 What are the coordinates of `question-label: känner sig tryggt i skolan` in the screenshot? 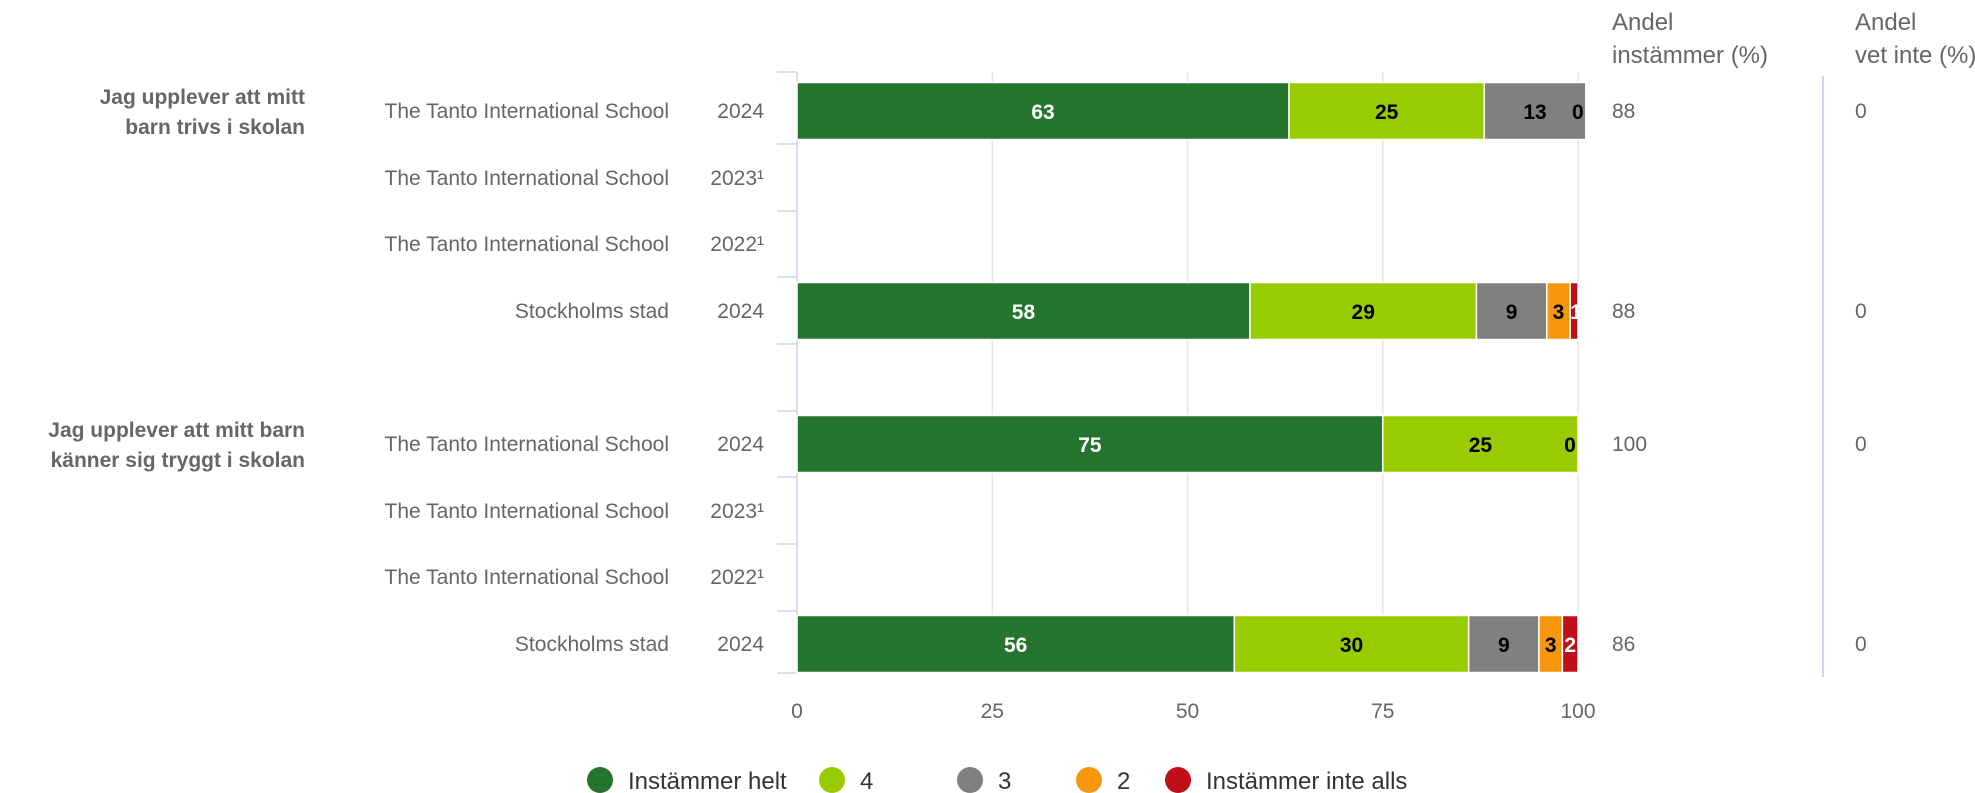 It's located at (178, 460).